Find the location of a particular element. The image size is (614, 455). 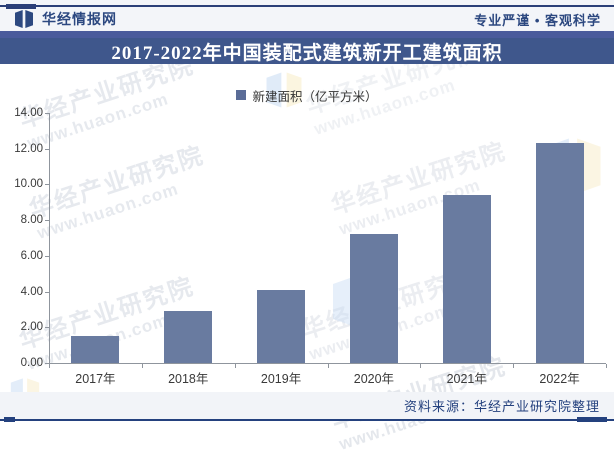

title-banner: 2017-2022年中国装配式建筑新开工建筑面积 is located at coordinates (307, 51).